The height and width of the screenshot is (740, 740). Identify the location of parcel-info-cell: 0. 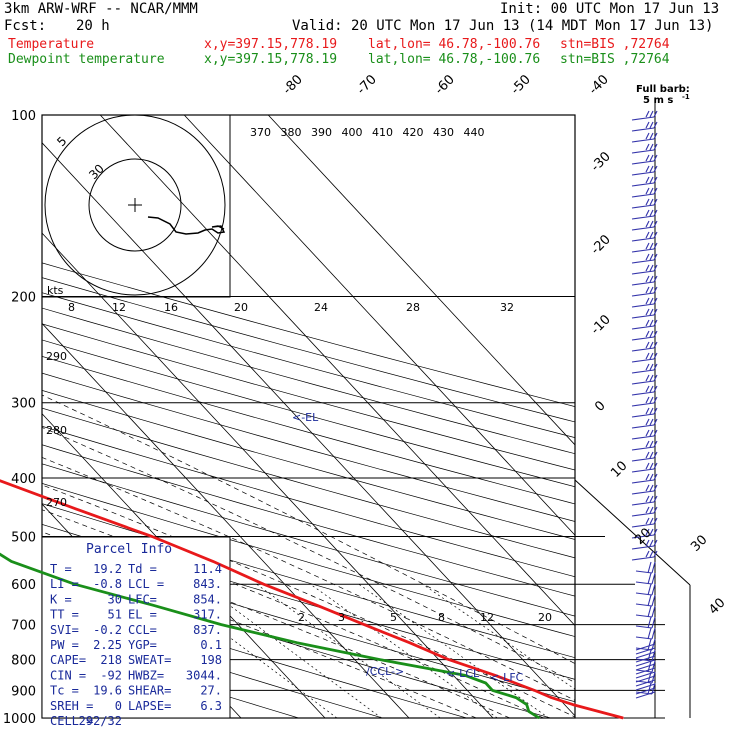
(118, 706).